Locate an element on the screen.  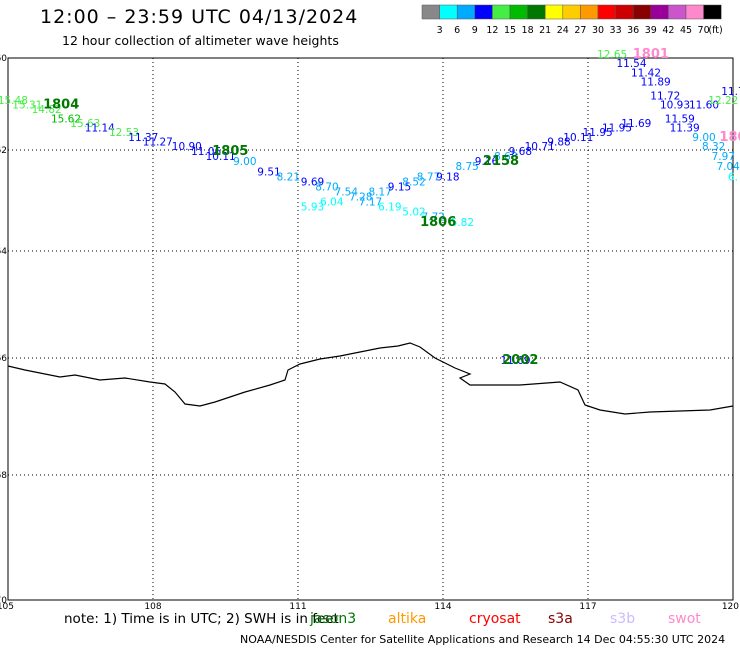
hour-label: 1805 is located at coordinates (230, 151).